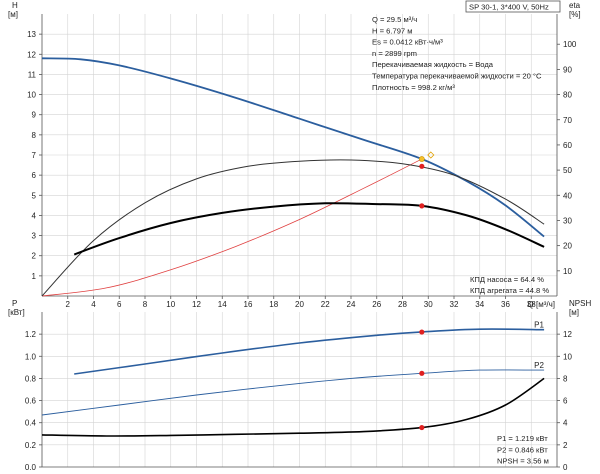 Image resolution: width=600 pixels, height=474 pixels. Describe the element at coordinates (31, 423) in the screenshot. I see `y-tick-label-left: 0.4` at that location.